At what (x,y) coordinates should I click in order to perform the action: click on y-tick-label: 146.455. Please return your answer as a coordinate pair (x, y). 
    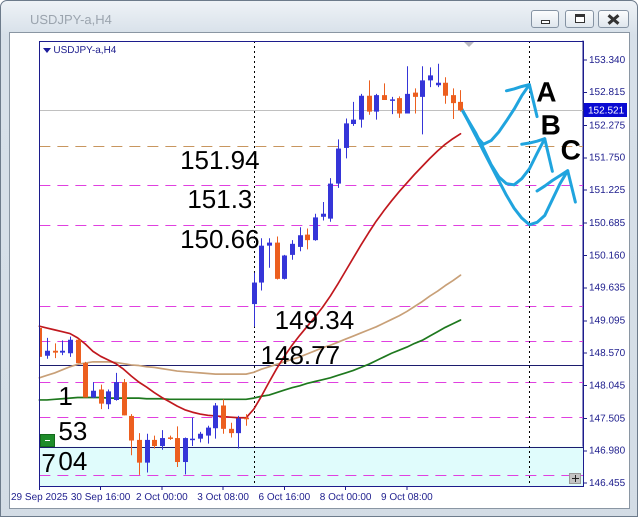
    Looking at the image, I should click on (607, 483).